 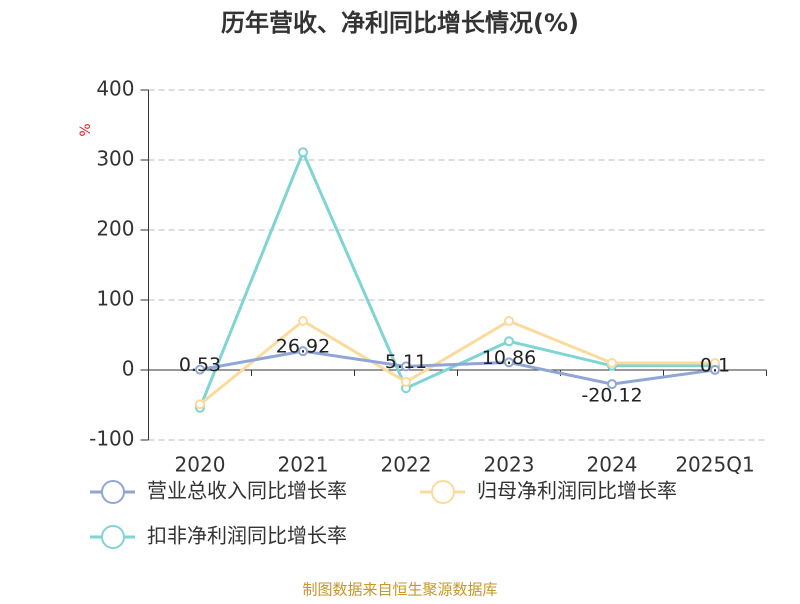 I want to click on x-tick-label: 2022, so click(x=406, y=465).